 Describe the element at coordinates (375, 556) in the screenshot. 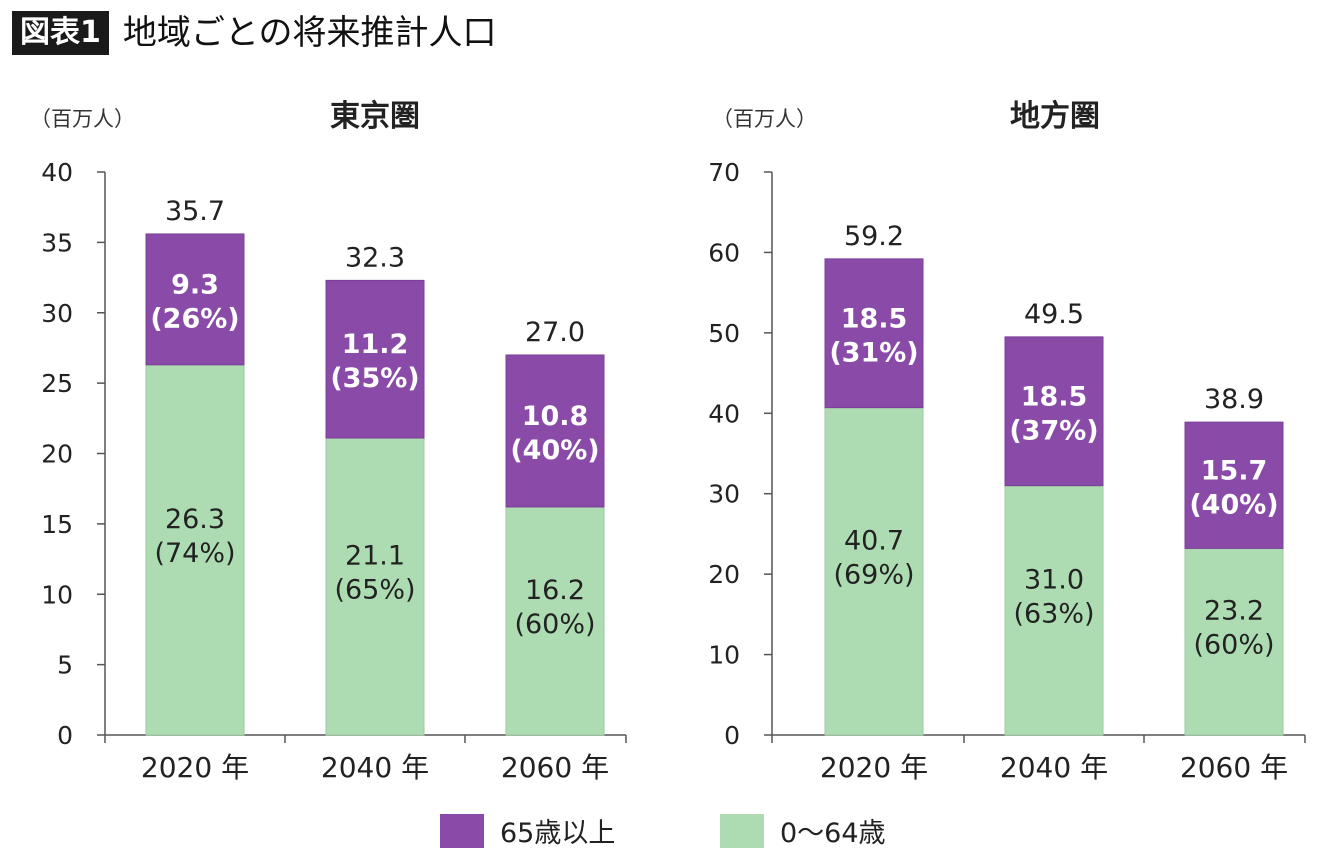

I see `working-value-label: 21.1` at that location.